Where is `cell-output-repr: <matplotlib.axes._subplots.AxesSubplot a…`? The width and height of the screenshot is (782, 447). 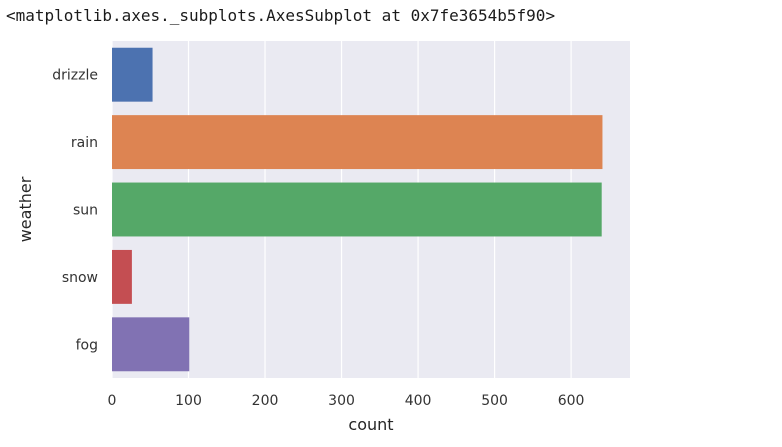
cell-output-repr: <matplotlib.axes._subplots.AxesSubplot a… is located at coordinates (281, 15).